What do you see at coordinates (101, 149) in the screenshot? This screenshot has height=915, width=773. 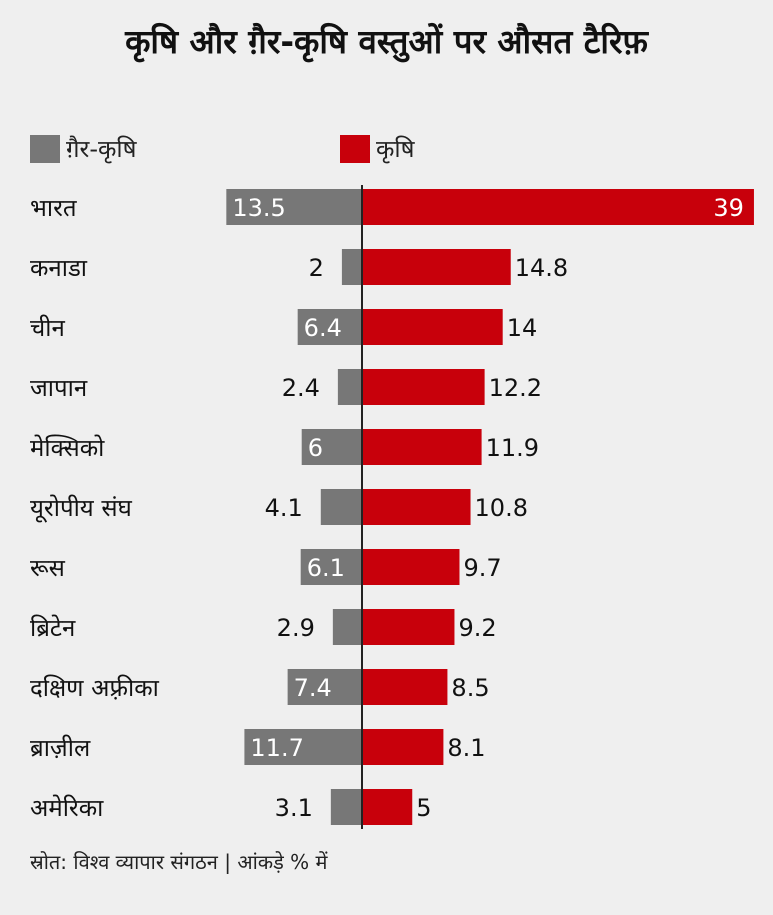 I see `legend-label-non-agri: ग़ैर-कृषि` at bounding box center [101, 149].